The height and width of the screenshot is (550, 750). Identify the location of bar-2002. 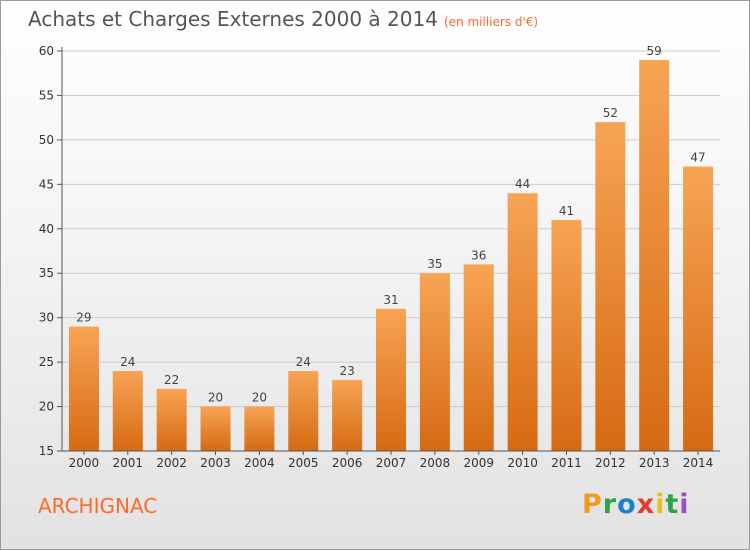
(171, 419).